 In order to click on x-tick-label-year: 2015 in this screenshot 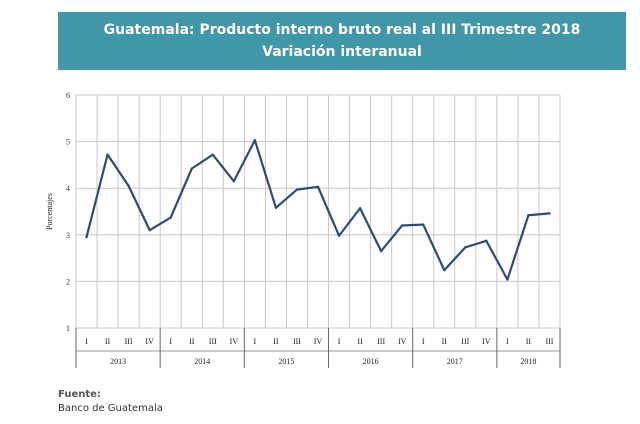, I will do `click(286, 361)`.